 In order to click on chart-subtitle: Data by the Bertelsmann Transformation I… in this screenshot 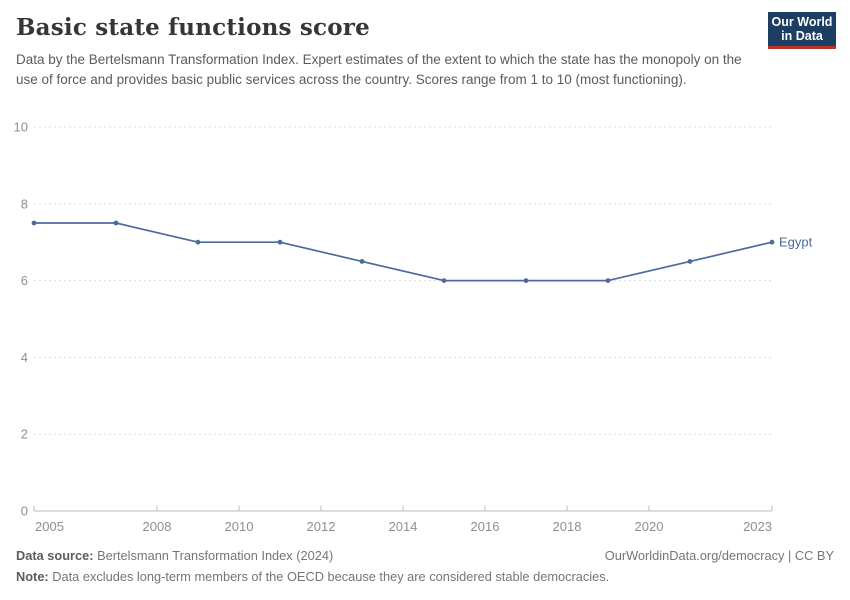, I will do `click(379, 69)`.